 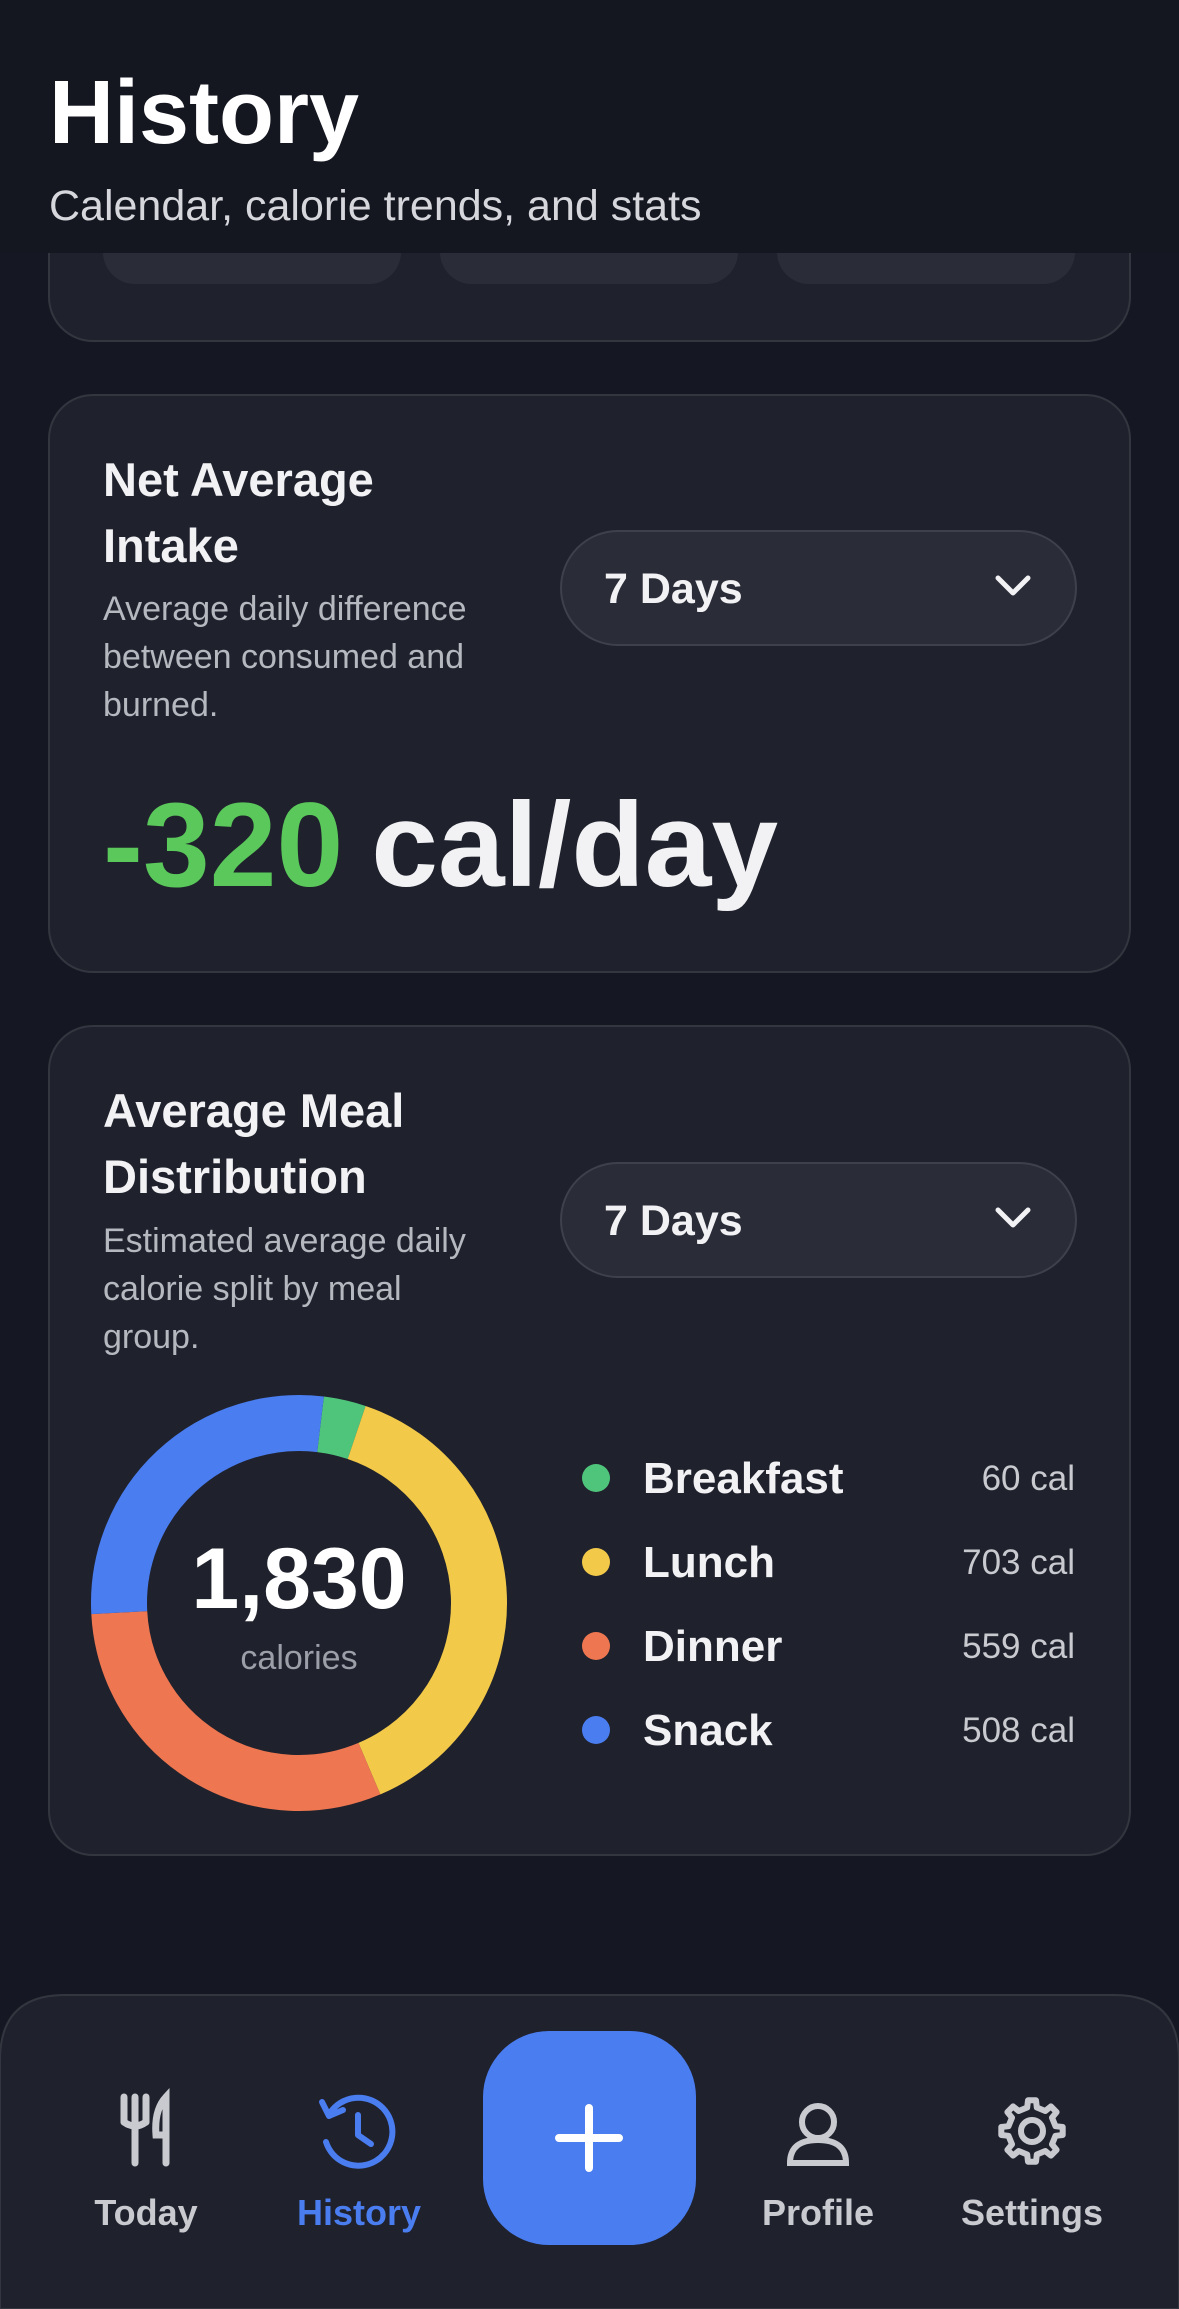 I want to click on donut-chart, so click(x=299, y=1603).